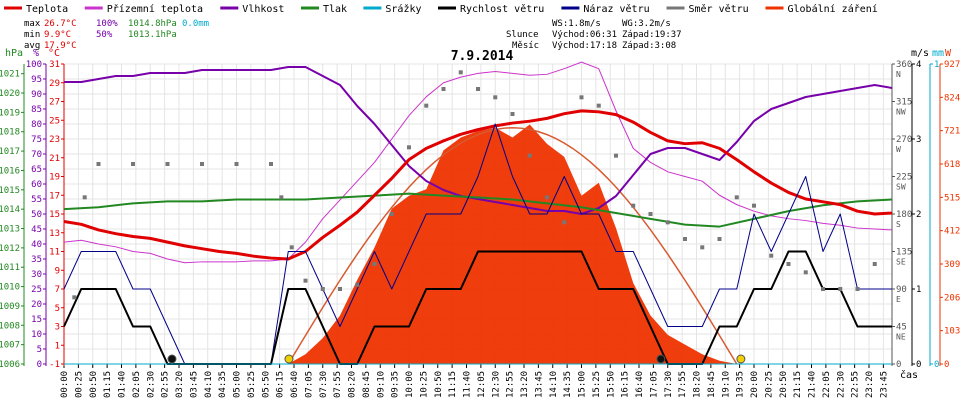  What do you see at coordinates (54, 215) in the screenshot?
I see `celsius-axis-label: 15` at bounding box center [54, 215].